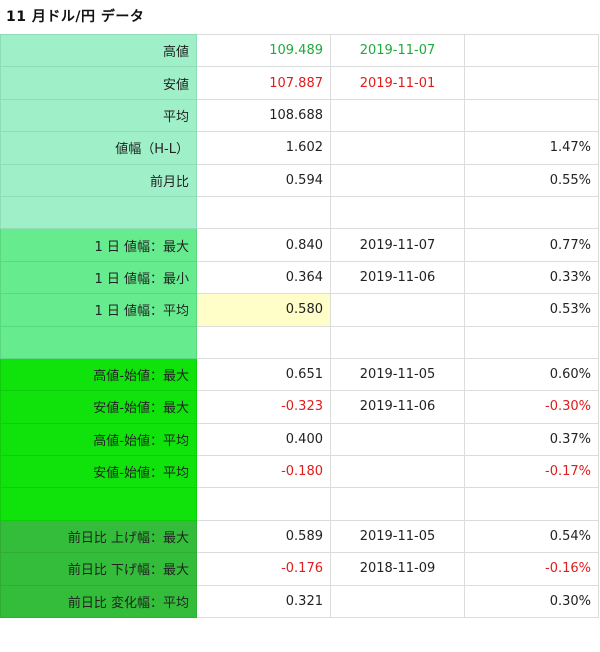  Describe the element at coordinates (531, 472) in the screenshot. I see `percent-cell: -0.17%` at that location.